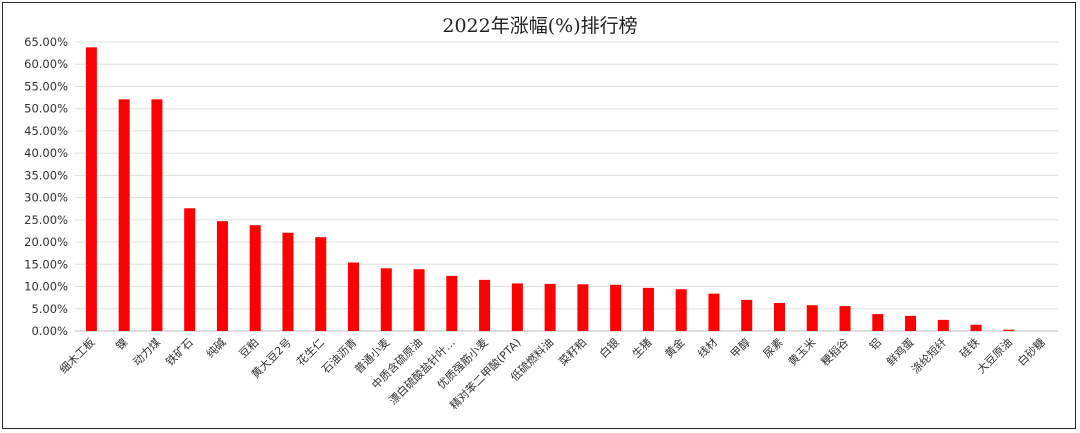  Describe the element at coordinates (76, 355) in the screenshot. I see `x-category-label: 细木工板` at that location.